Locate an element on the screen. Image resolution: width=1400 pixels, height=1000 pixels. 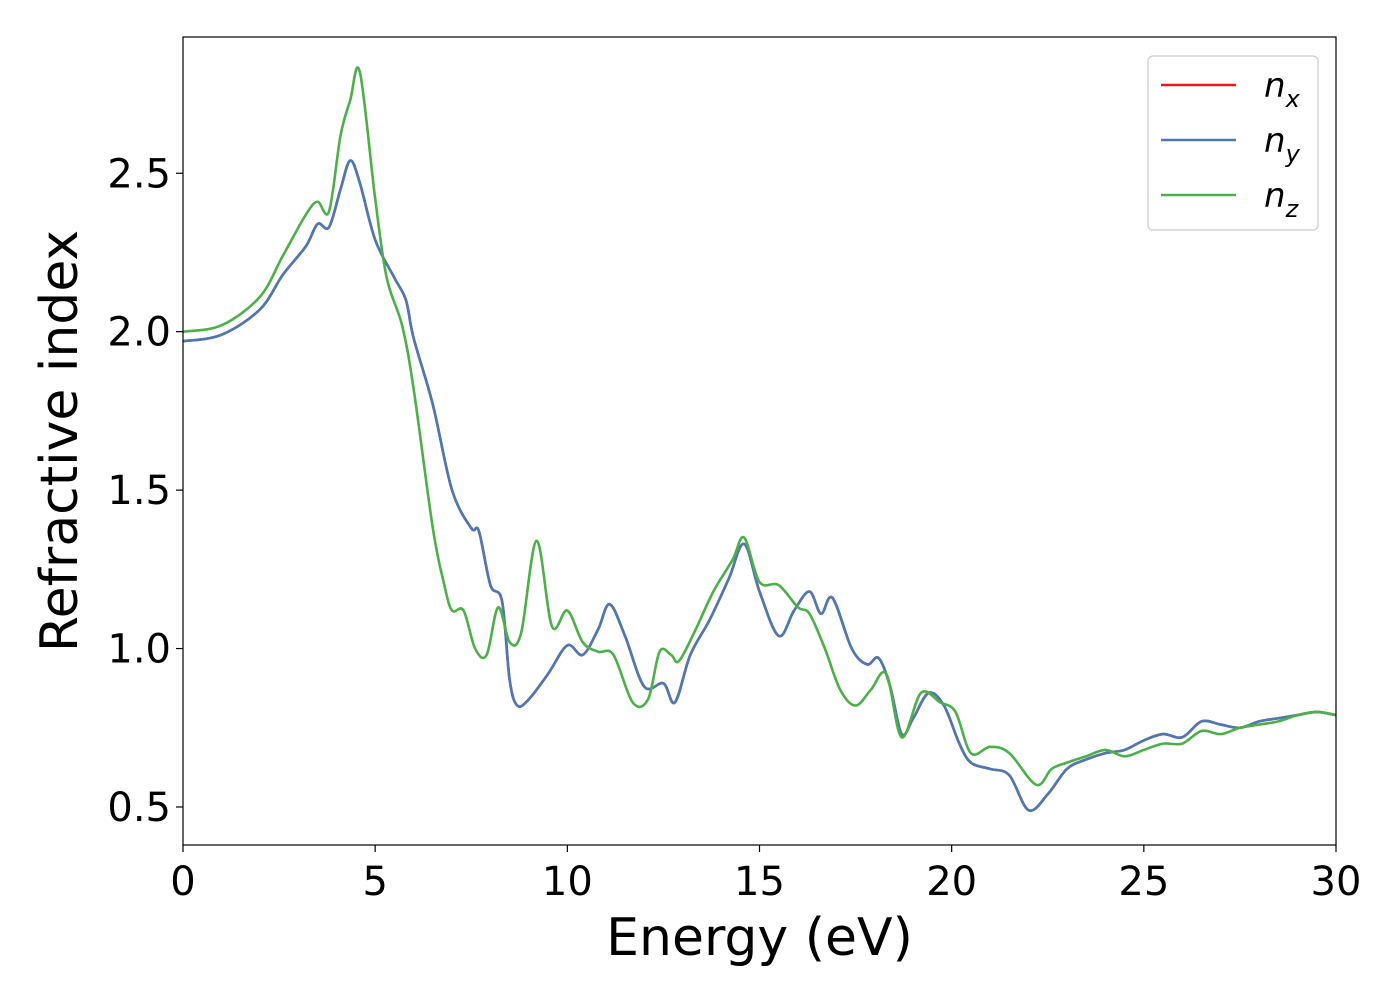
legend-label-subscript: z is located at coordinates (1292, 209).